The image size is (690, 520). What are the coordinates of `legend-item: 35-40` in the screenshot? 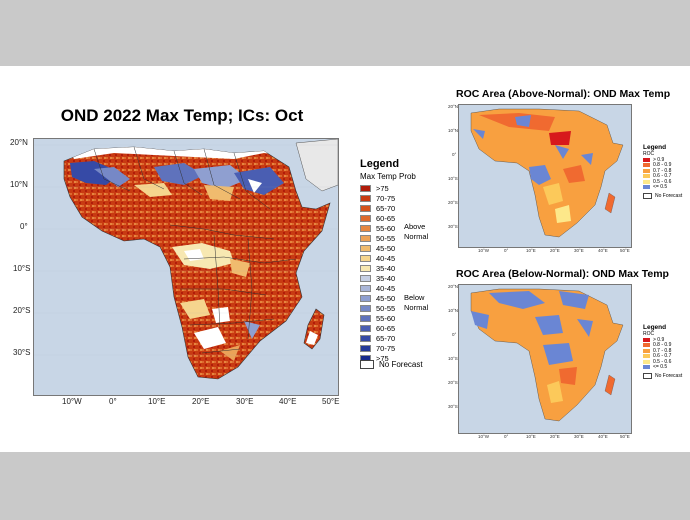 It's located at (410, 268).